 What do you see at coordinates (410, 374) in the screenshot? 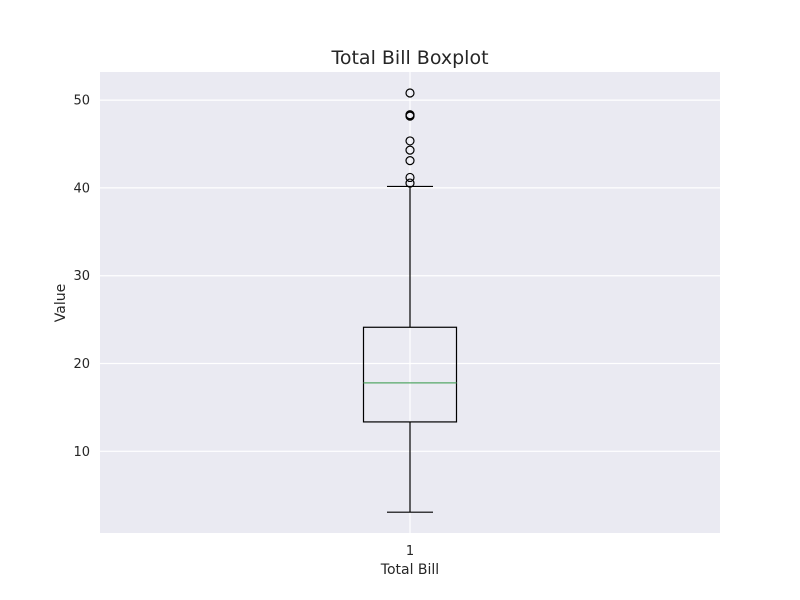
I see `interquartile-box` at bounding box center [410, 374].